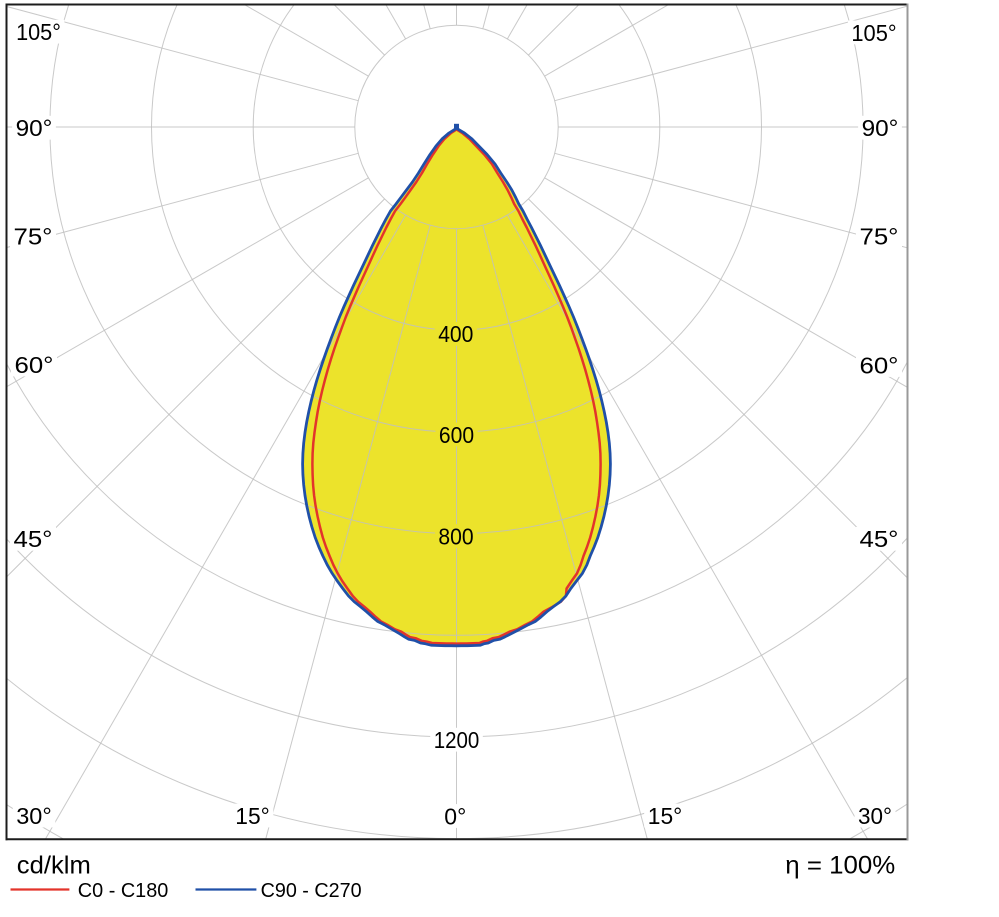 Image resolution: width=999 pixels, height=917 pixels. I want to click on svg-text: 400, so click(455, 334).